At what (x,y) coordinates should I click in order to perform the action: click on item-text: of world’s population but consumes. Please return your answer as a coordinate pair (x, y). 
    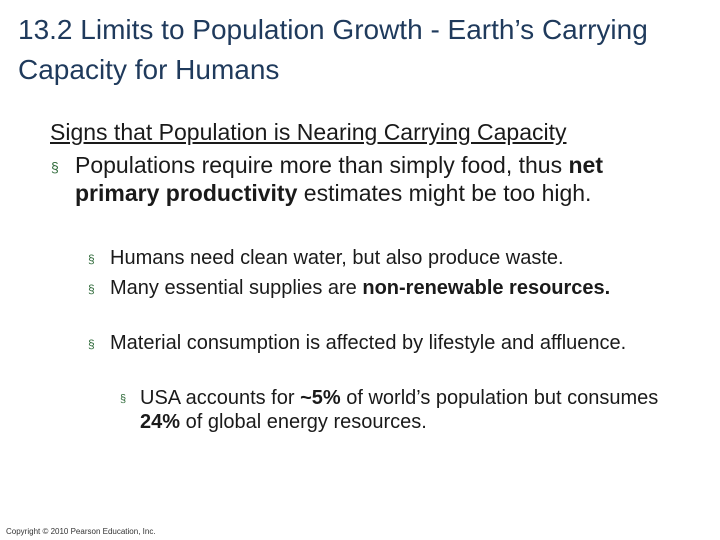
    Looking at the image, I should click on (499, 398).